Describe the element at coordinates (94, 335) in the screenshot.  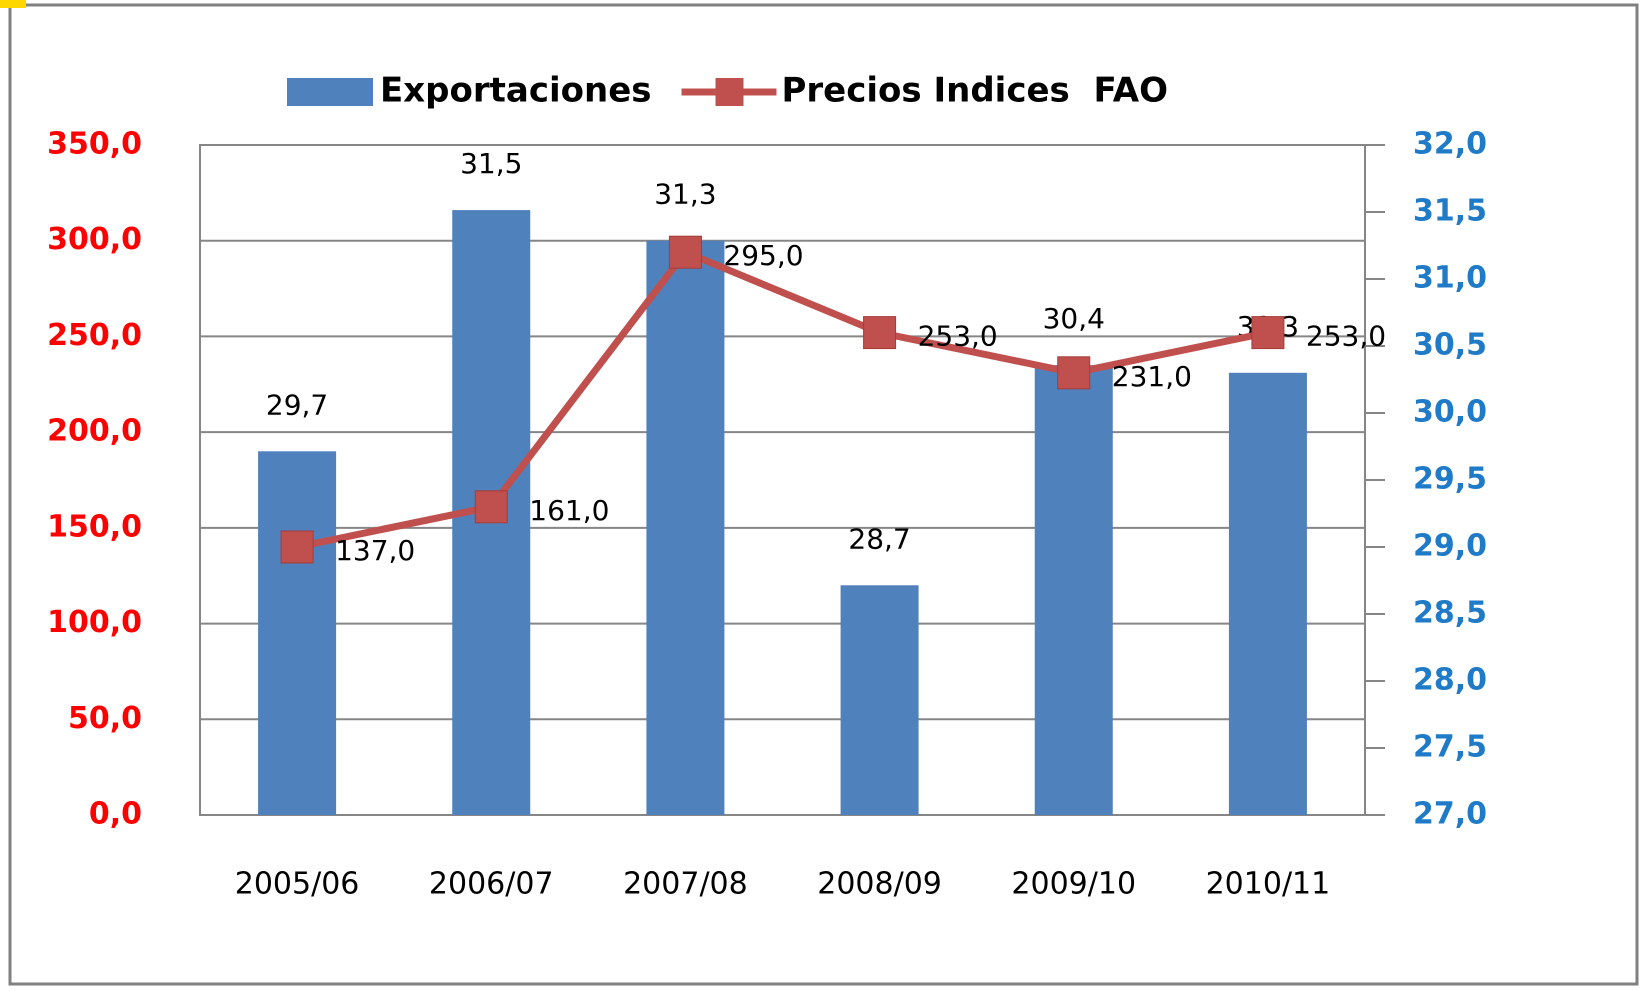
I see `y-tick-label: 250,0` at that location.